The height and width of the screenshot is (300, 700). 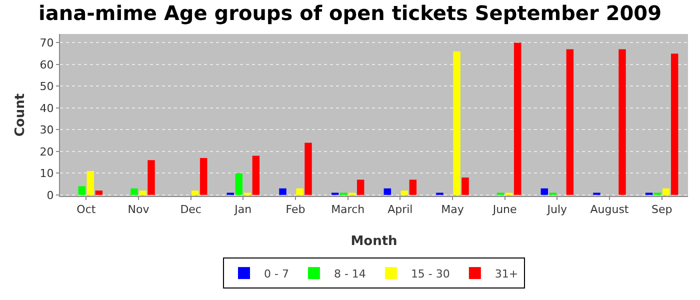 What do you see at coordinates (47, 108) in the screenshot?
I see `y-tick-label: 40` at bounding box center [47, 108].